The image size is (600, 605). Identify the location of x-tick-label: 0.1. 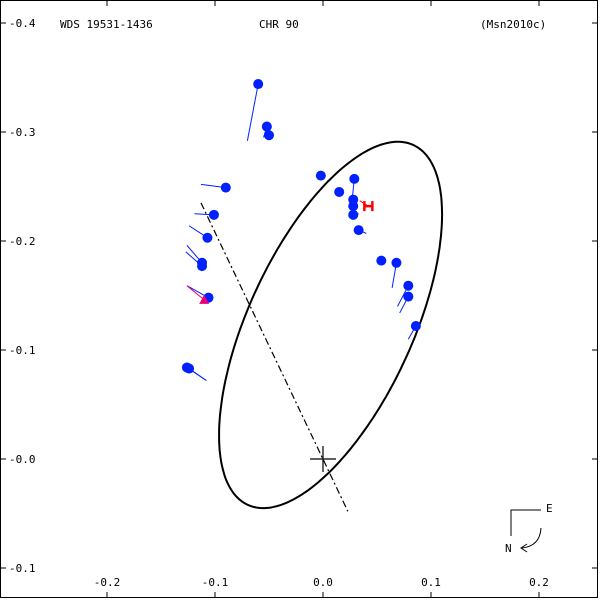
(431, 582).